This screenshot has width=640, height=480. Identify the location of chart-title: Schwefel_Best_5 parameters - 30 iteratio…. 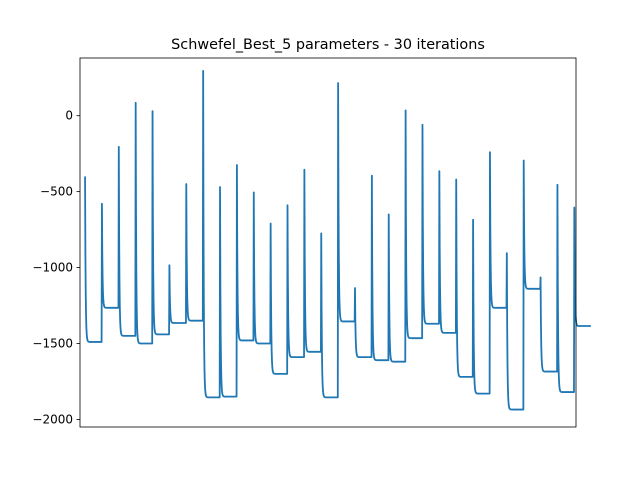
(328, 45).